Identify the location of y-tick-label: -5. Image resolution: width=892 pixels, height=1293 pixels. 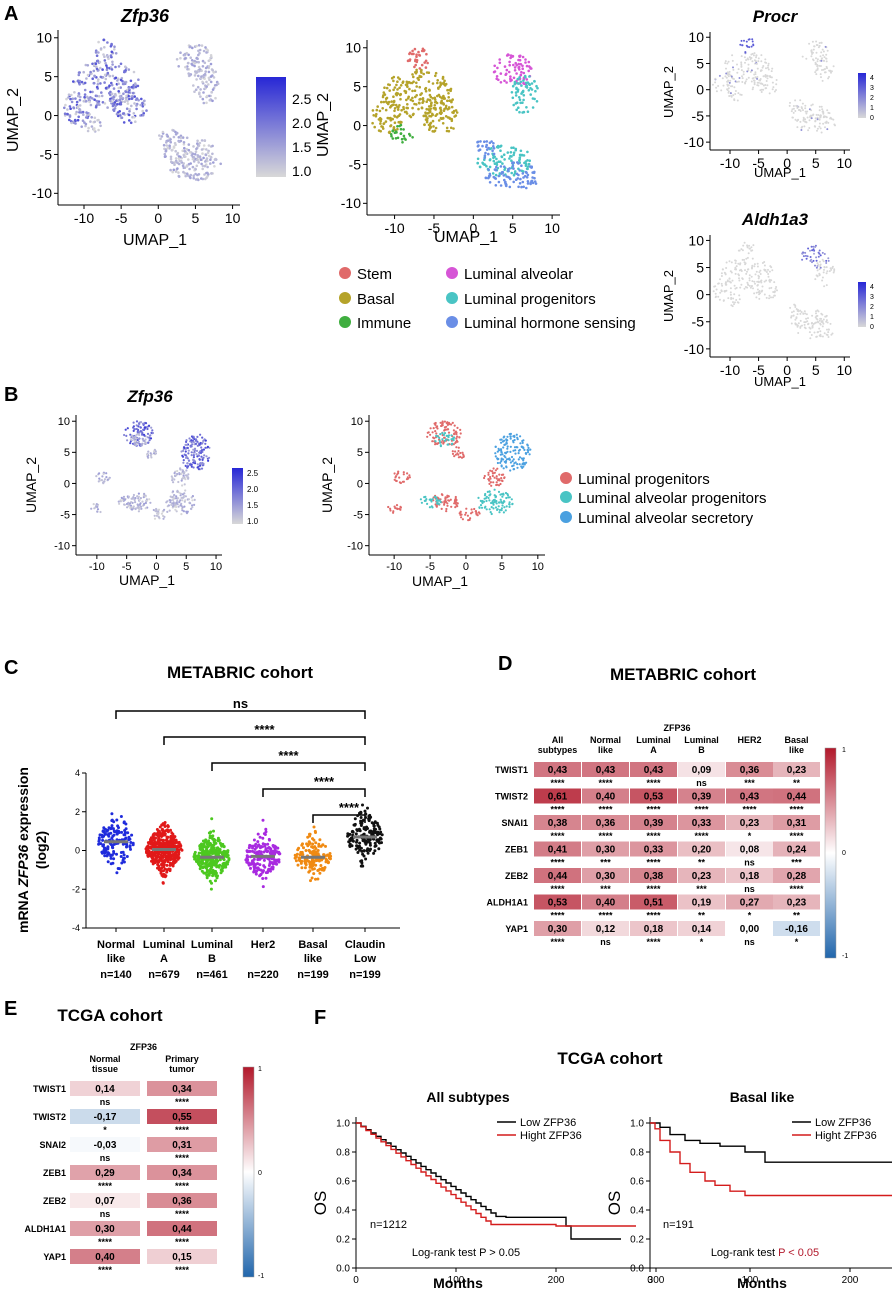
(46, 154).